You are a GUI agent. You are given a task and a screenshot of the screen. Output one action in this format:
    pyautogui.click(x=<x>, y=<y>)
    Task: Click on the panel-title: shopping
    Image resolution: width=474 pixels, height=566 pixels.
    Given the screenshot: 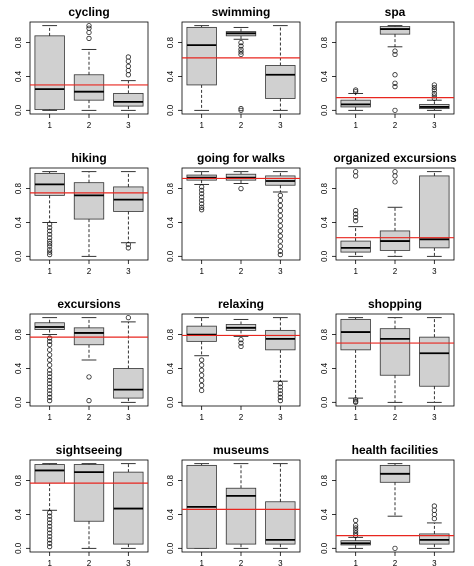 What is the action you would take?
    pyautogui.click(x=395, y=304)
    